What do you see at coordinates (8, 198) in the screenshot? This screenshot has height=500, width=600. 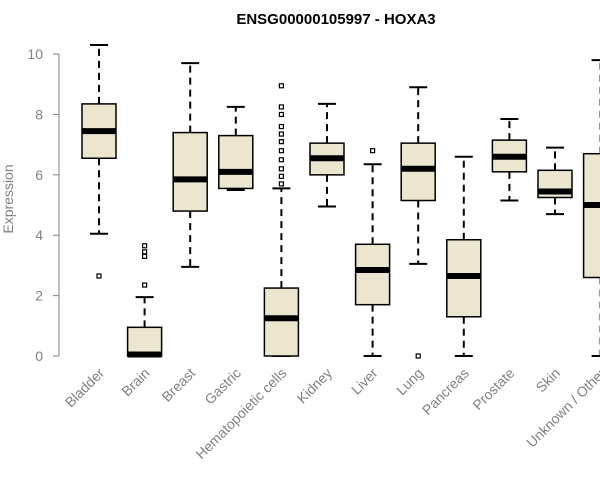 I see `y-axis-label: Expression` at bounding box center [8, 198].